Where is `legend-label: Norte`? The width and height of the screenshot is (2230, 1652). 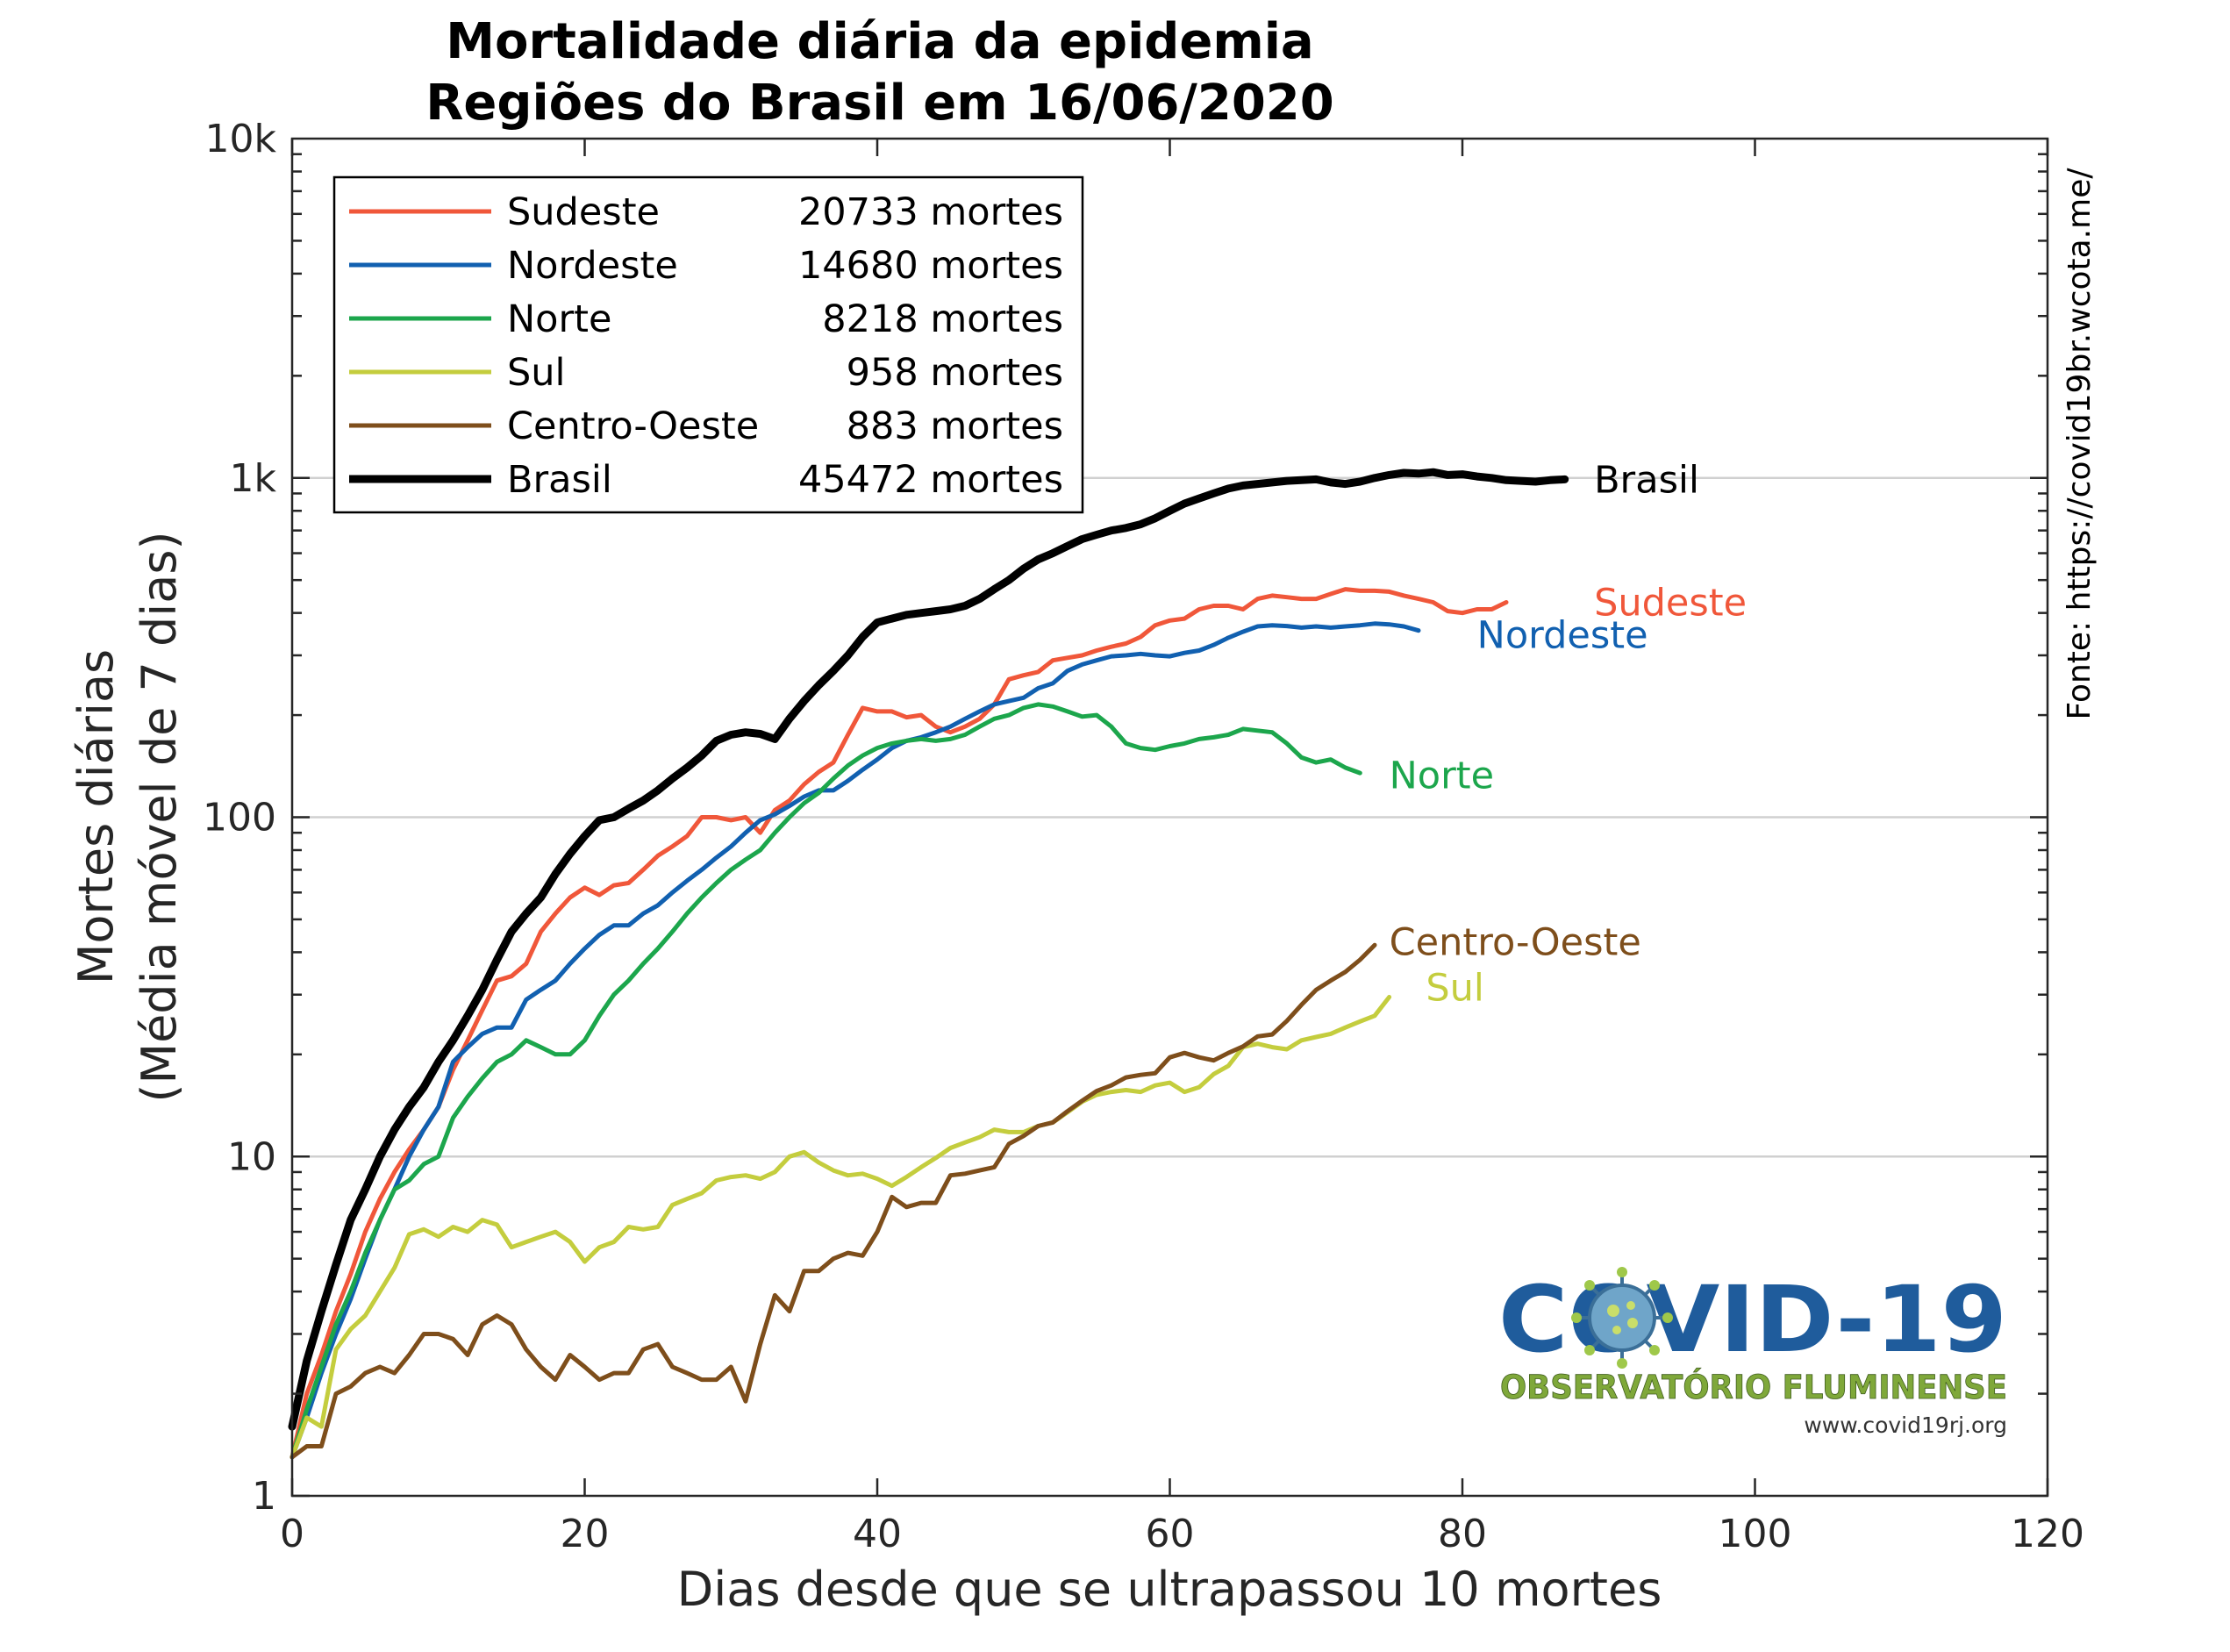 legend-label: Norte is located at coordinates (559, 319).